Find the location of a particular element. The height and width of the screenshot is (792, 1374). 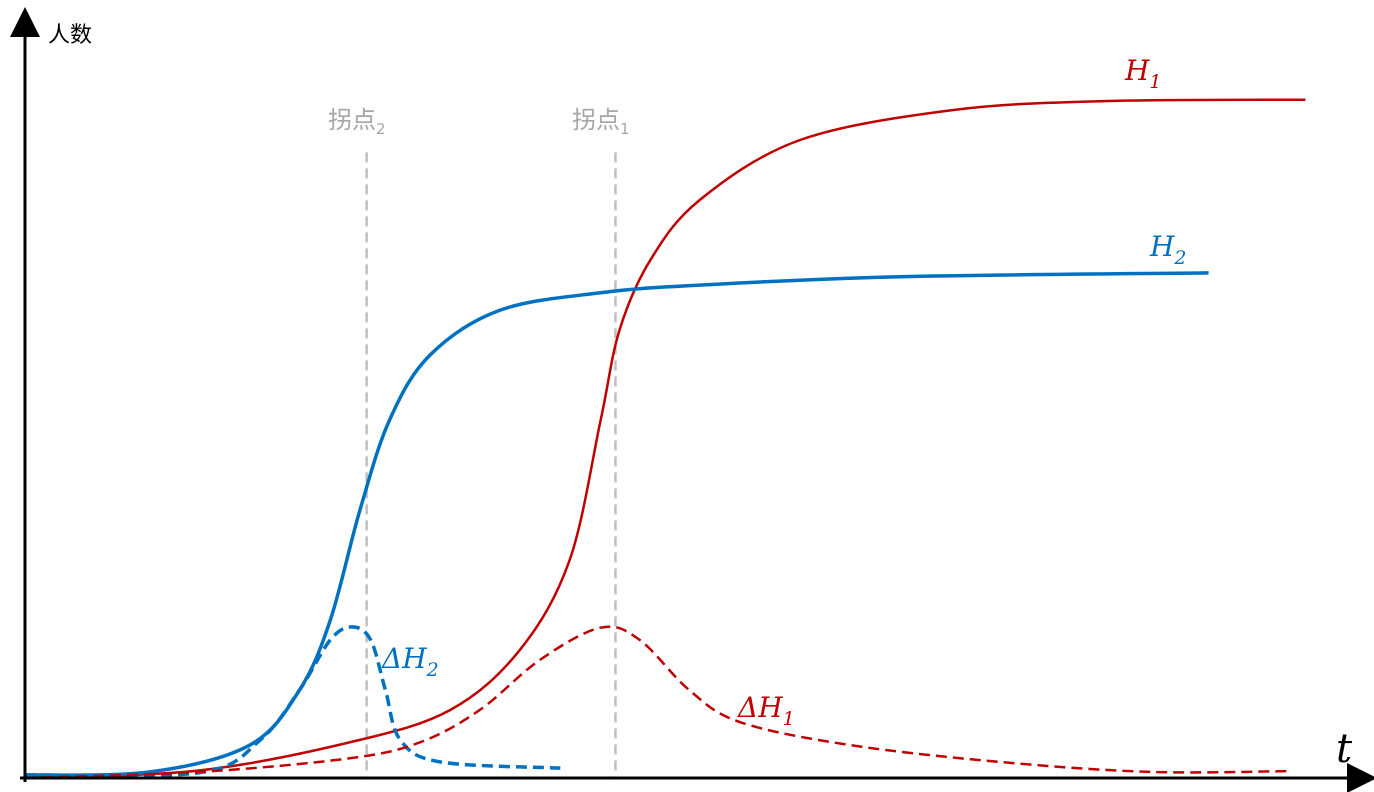

delta-h1-label: ΔH1 is located at coordinates (766, 710).